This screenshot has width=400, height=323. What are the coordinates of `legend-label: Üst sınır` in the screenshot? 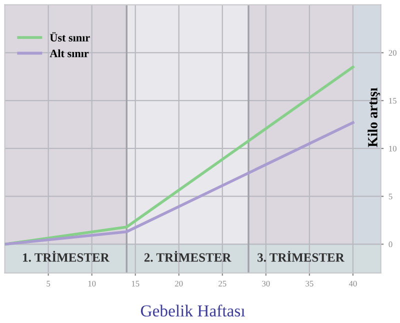 It's located at (70, 37).